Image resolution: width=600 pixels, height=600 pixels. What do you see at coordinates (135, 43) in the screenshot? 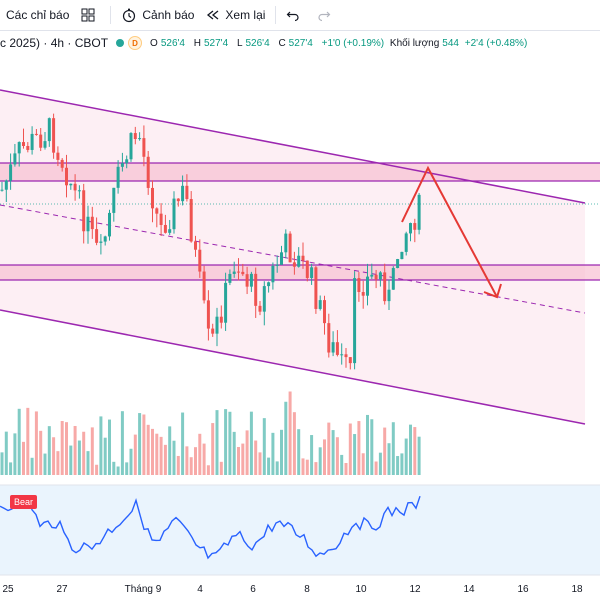
I see `data-delay-badge: D` at bounding box center [135, 43].